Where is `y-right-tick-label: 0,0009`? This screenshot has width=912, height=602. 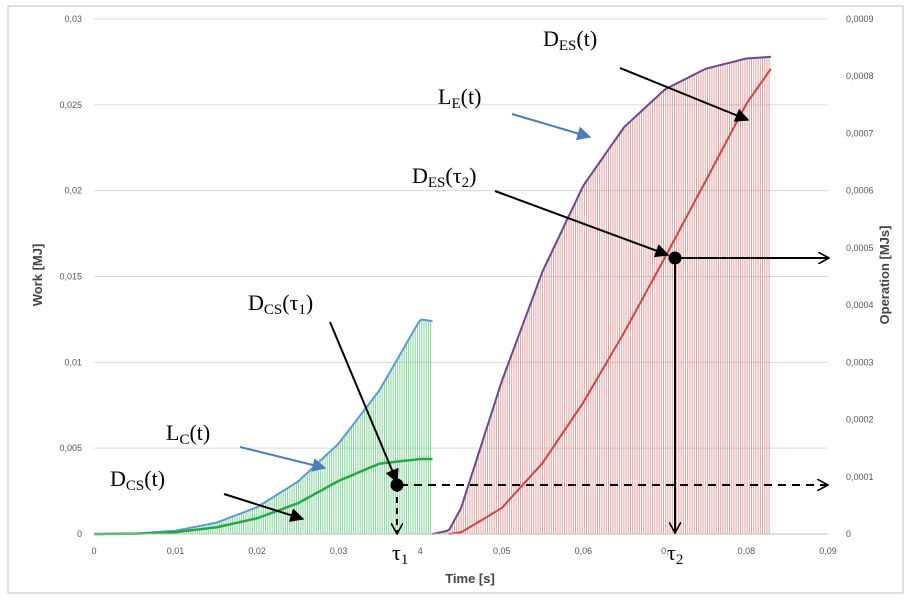 y-right-tick-label: 0,0009 is located at coordinates (860, 19).